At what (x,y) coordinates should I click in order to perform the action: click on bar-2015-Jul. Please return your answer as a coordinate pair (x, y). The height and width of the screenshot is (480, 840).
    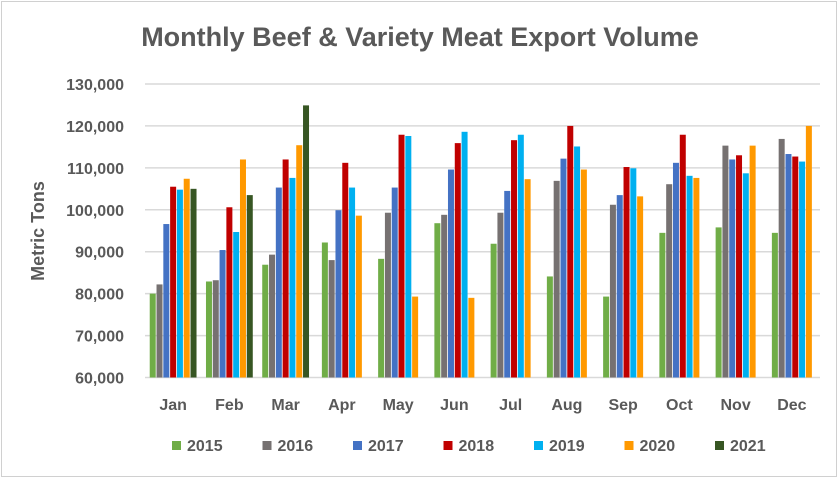
    Looking at the image, I should click on (493, 310).